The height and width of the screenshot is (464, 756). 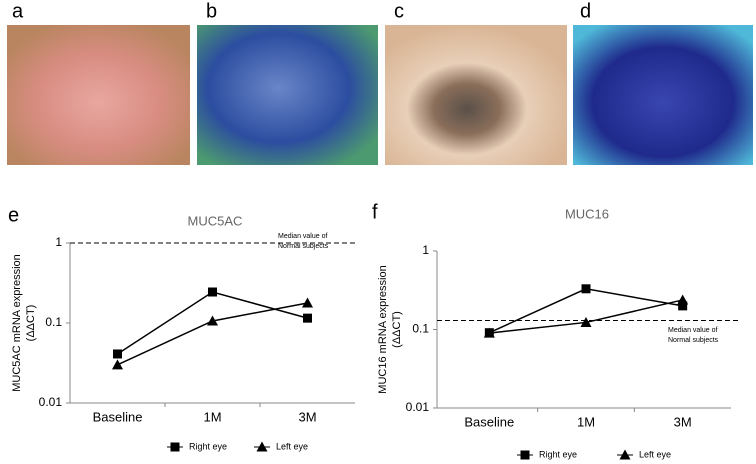 What do you see at coordinates (24, 323) in the screenshot?
I see `y-axis-label: MUC5AC mRNA expression (ΔΔCT)` at bounding box center [24, 323].